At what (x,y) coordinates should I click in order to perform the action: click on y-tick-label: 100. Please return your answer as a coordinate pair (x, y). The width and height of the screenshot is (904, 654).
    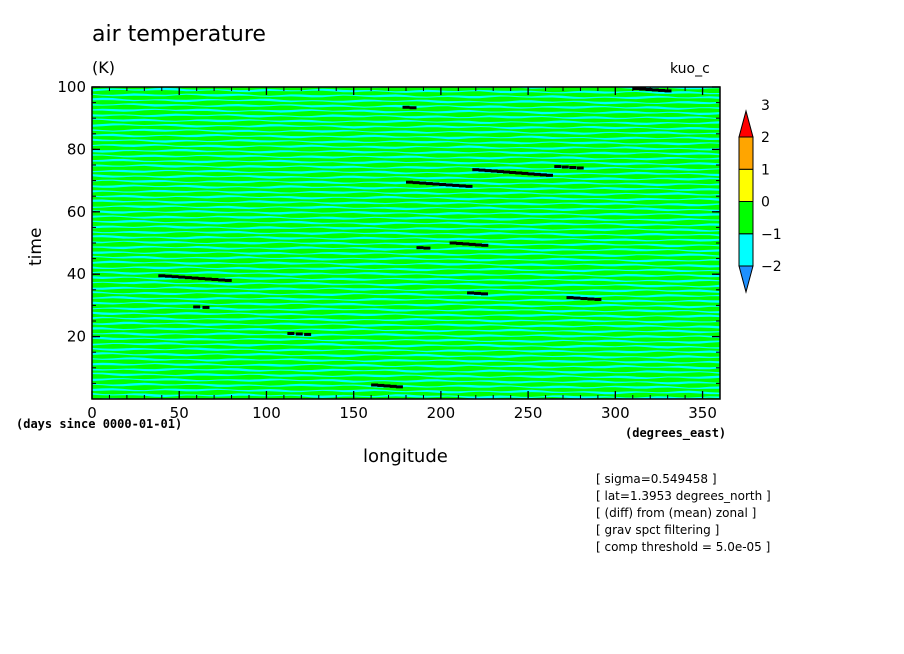
    Looking at the image, I should click on (71, 87).